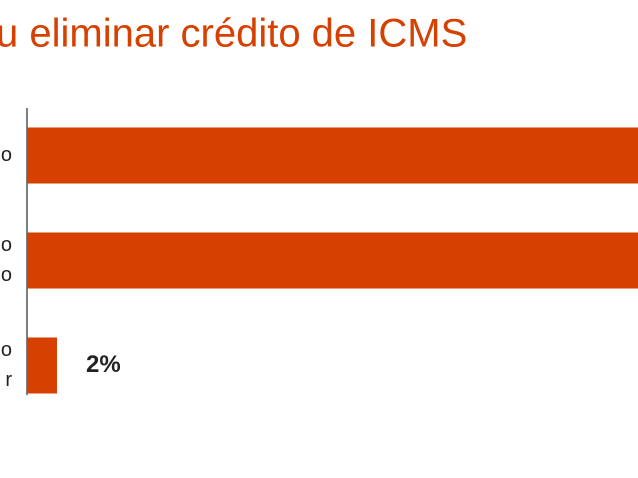  What do you see at coordinates (103, 364) in the screenshot?
I see `value-label: 2%` at bounding box center [103, 364].